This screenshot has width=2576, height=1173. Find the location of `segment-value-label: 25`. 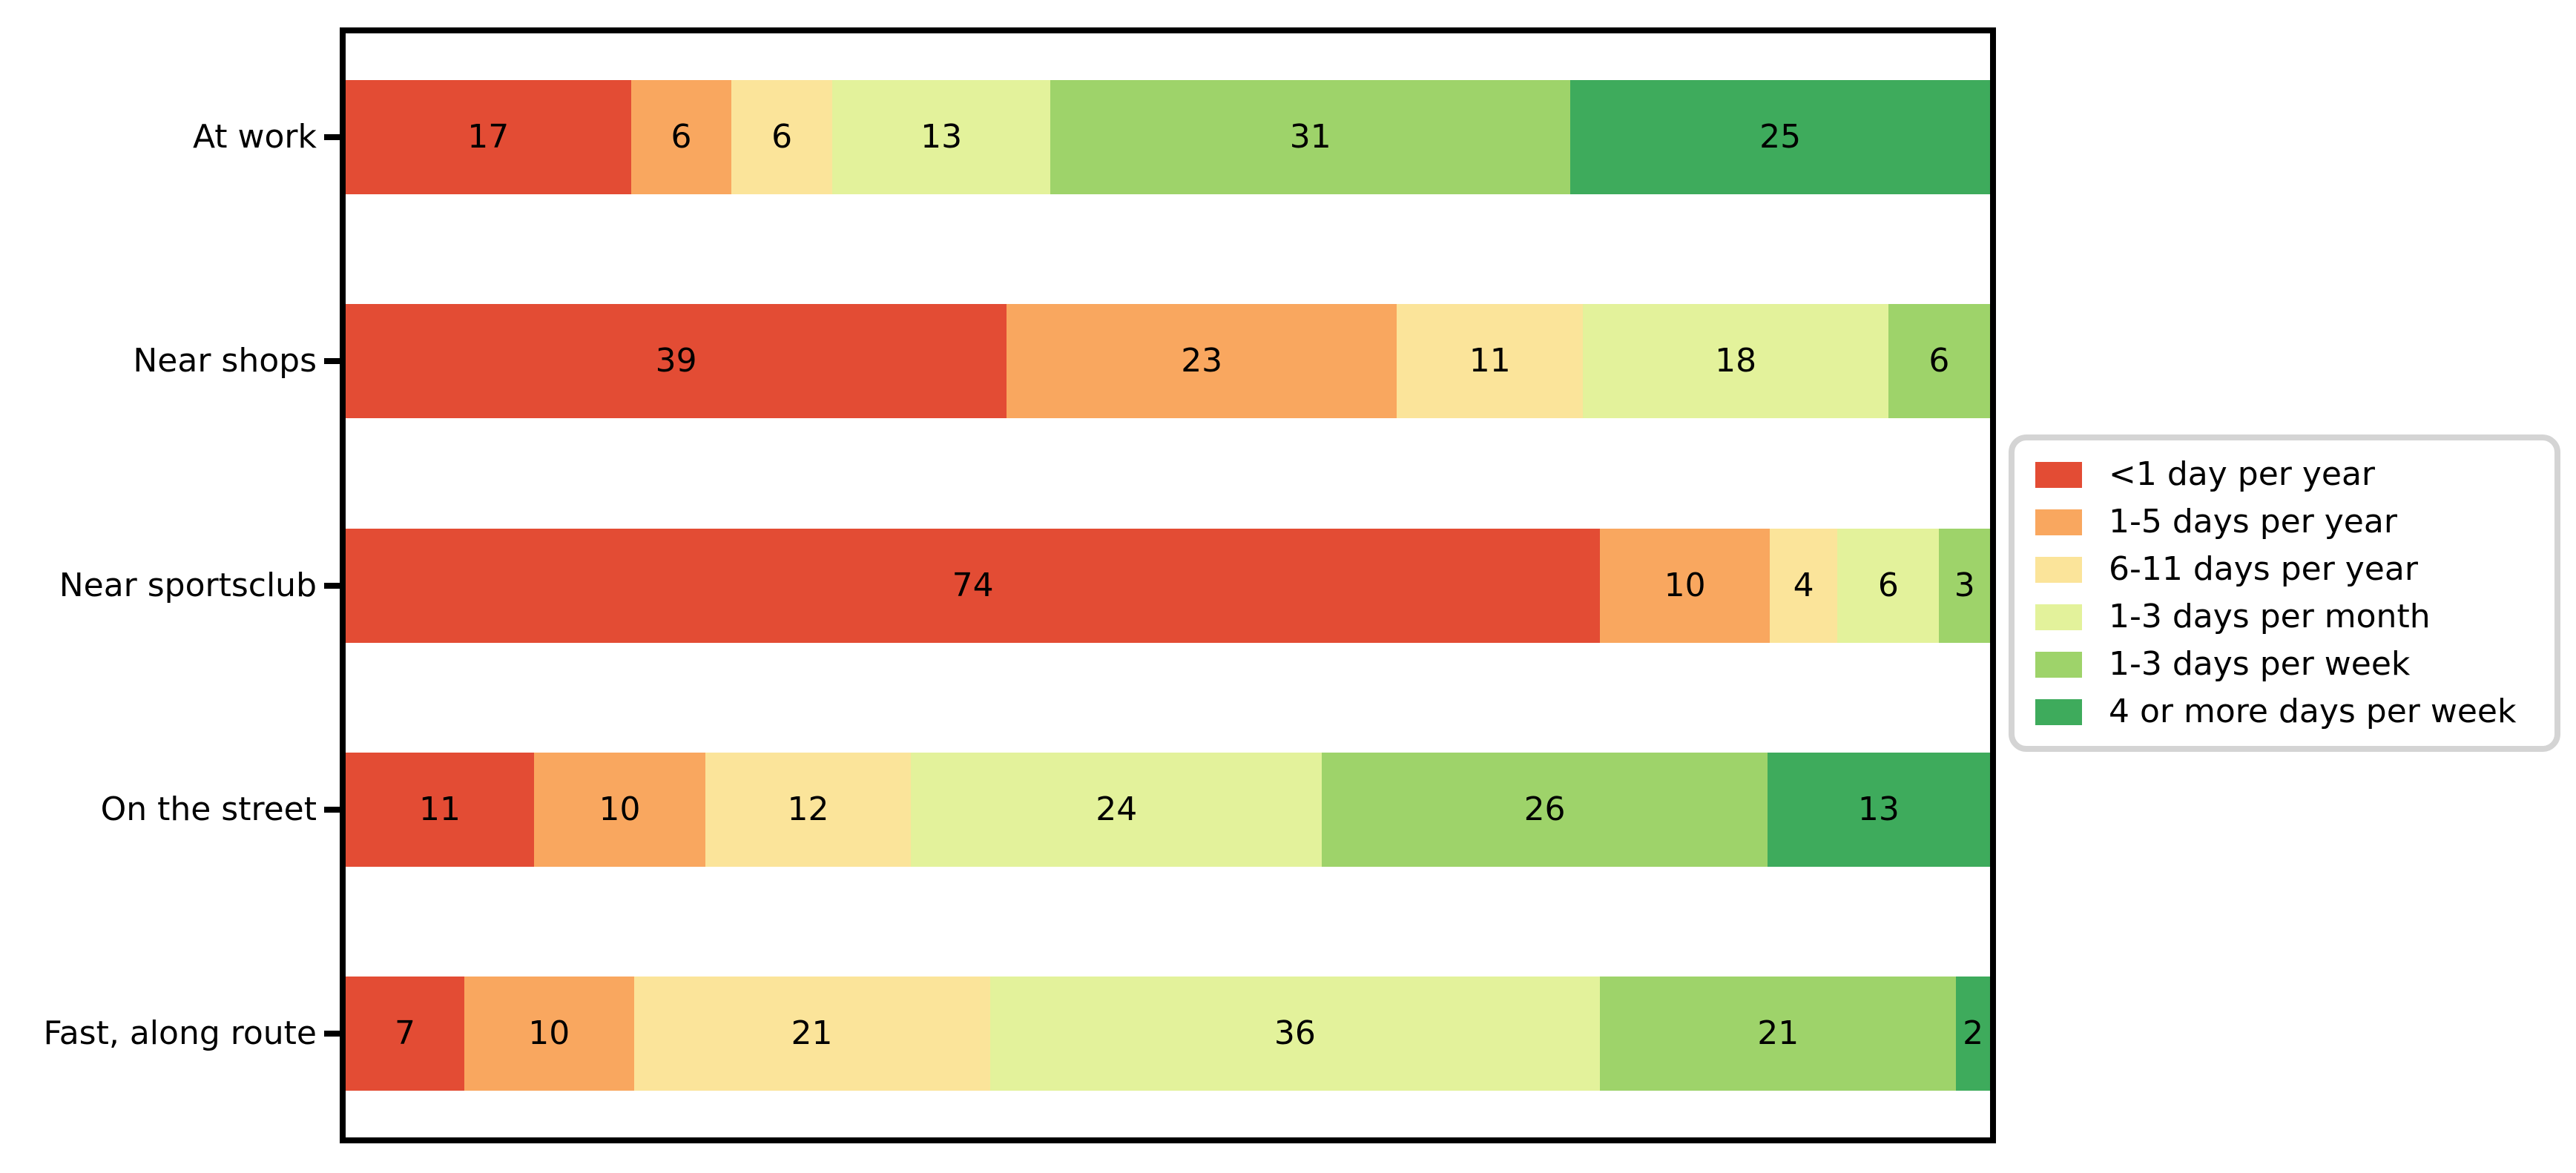

segment-value-label: 25 is located at coordinates (1780, 136).